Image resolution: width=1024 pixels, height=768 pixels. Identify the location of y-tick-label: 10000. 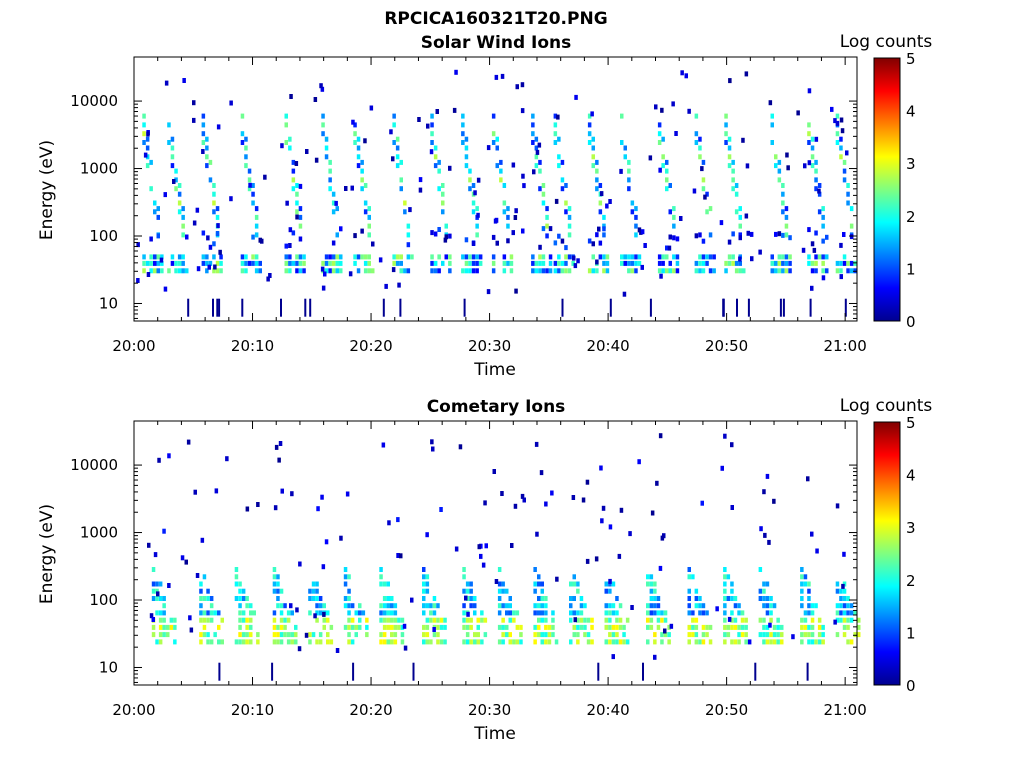
(94, 101).